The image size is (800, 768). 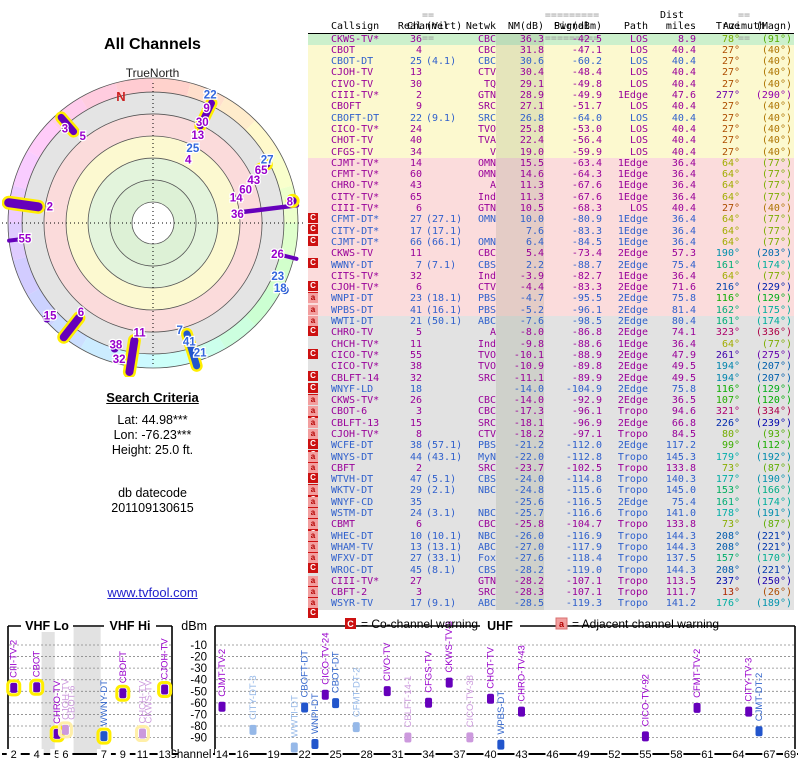 I want to click on distance-cell: 144.3, so click(x=680, y=536).